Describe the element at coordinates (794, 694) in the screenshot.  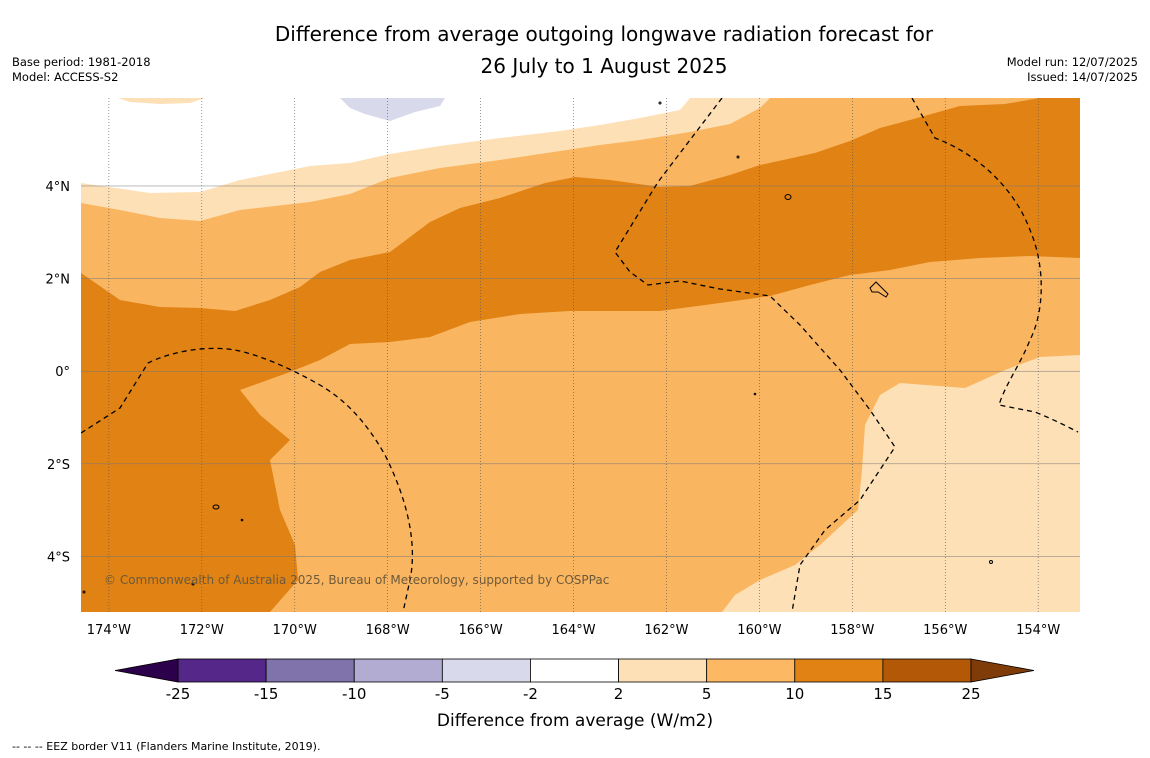
I see `colorbar-tick-label: 10` at that location.